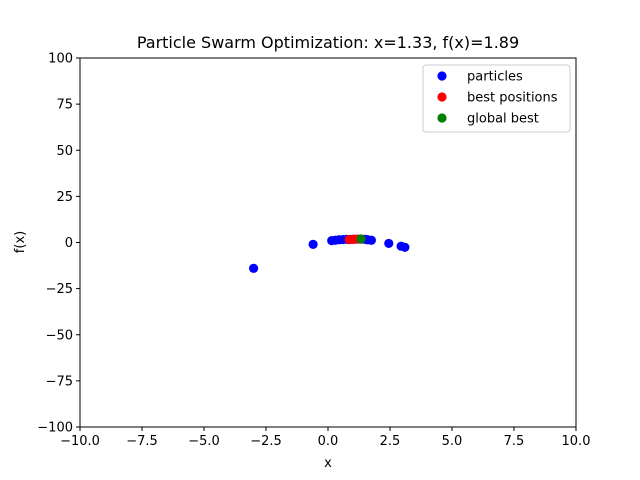 The image size is (640, 480). I want to click on y-tick-label: −75, so click(59, 381).